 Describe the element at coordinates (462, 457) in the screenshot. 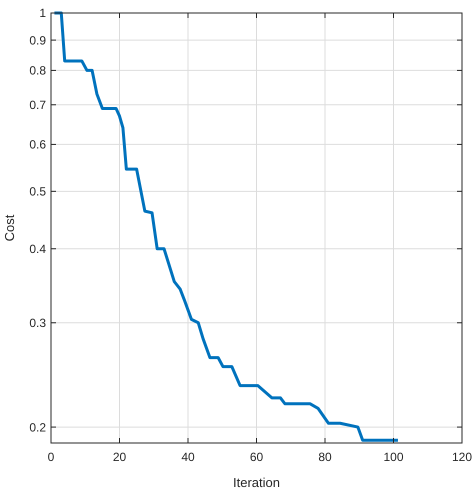

I see `x-tick-label: 120` at that location.